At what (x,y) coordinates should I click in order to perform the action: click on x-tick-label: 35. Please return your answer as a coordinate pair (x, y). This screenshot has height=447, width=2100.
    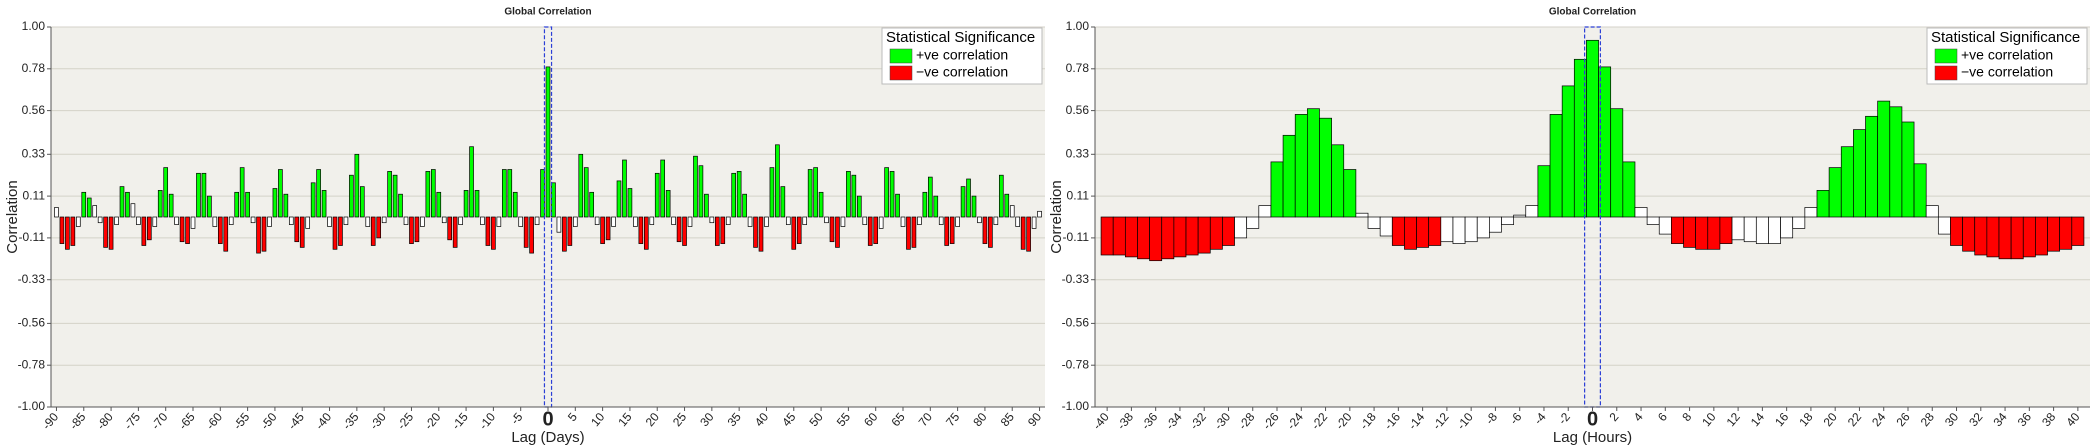
    Looking at the image, I should click on (735, 419).